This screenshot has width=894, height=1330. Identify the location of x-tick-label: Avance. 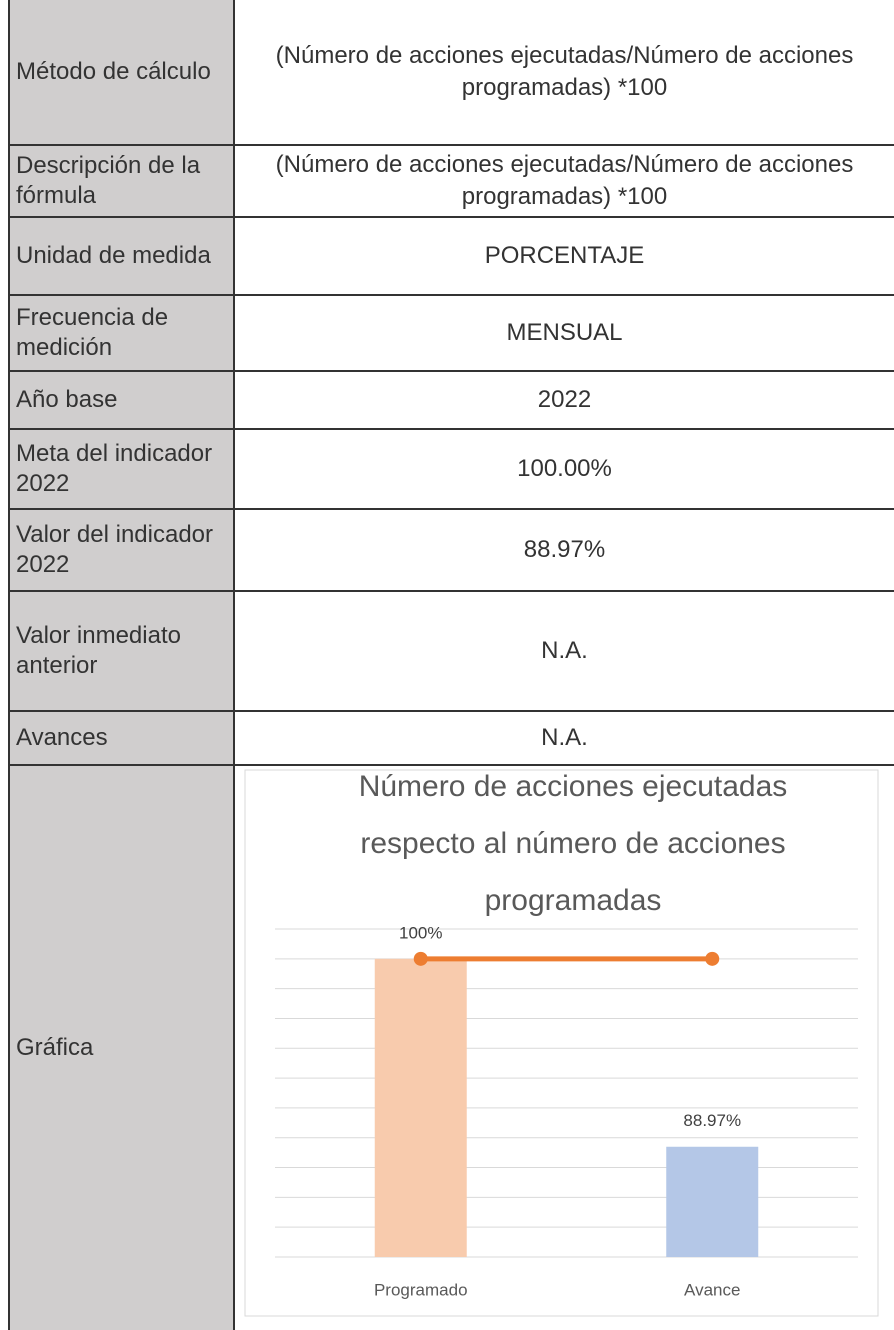
(712, 1289).